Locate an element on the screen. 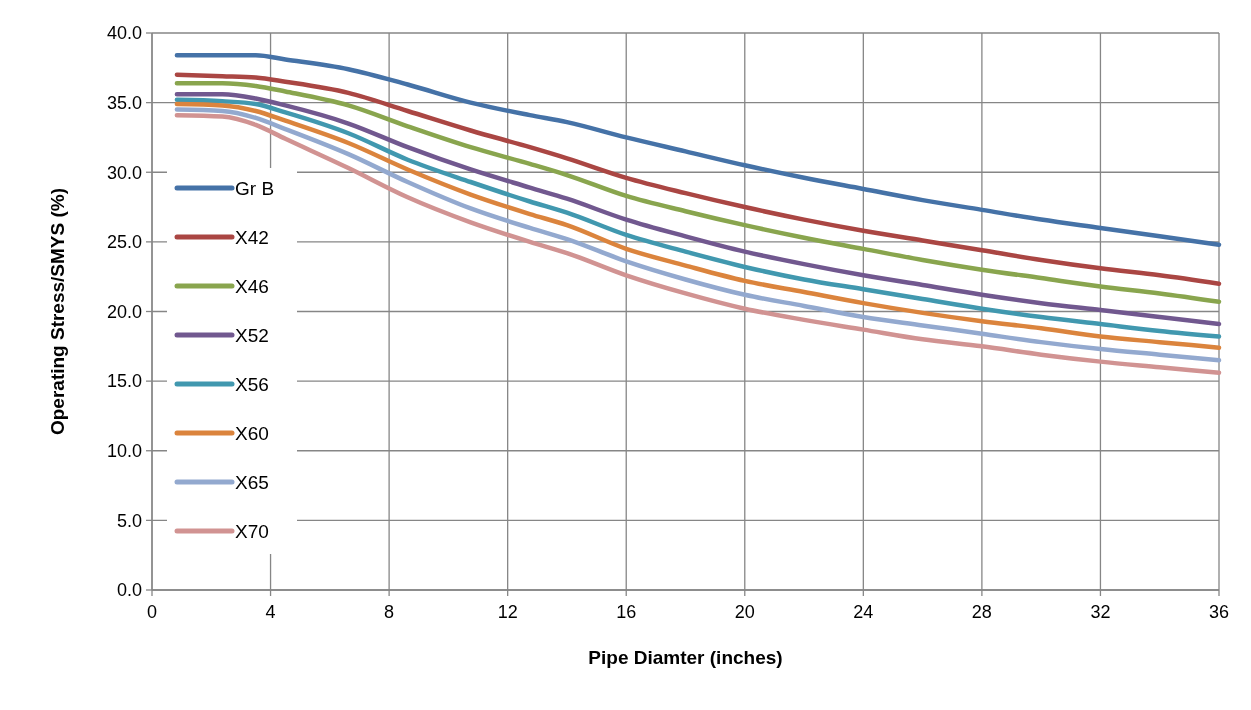 The image size is (1251, 710). legend-label: X46 is located at coordinates (252, 286).